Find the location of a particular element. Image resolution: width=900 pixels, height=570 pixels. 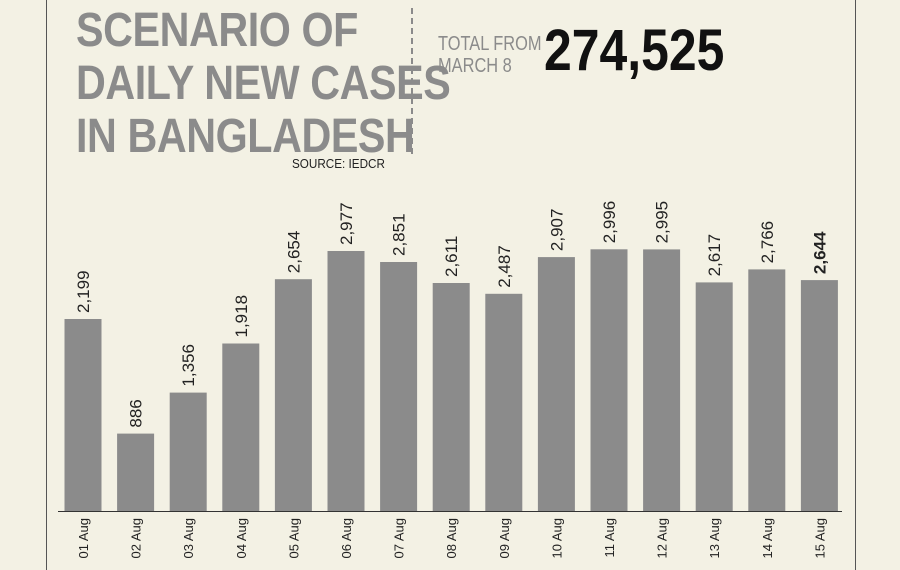

category-label-12-aug: 12 Aug is located at coordinates (662, 538).